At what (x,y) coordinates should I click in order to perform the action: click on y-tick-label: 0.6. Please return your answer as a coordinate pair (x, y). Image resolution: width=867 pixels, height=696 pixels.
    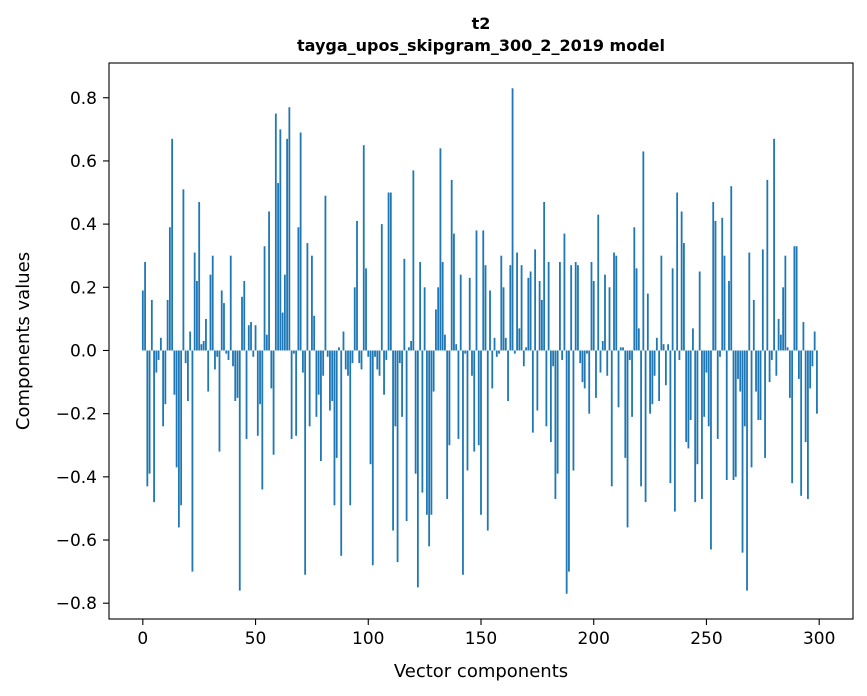
    Looking at the image, I should click on (83, 162).